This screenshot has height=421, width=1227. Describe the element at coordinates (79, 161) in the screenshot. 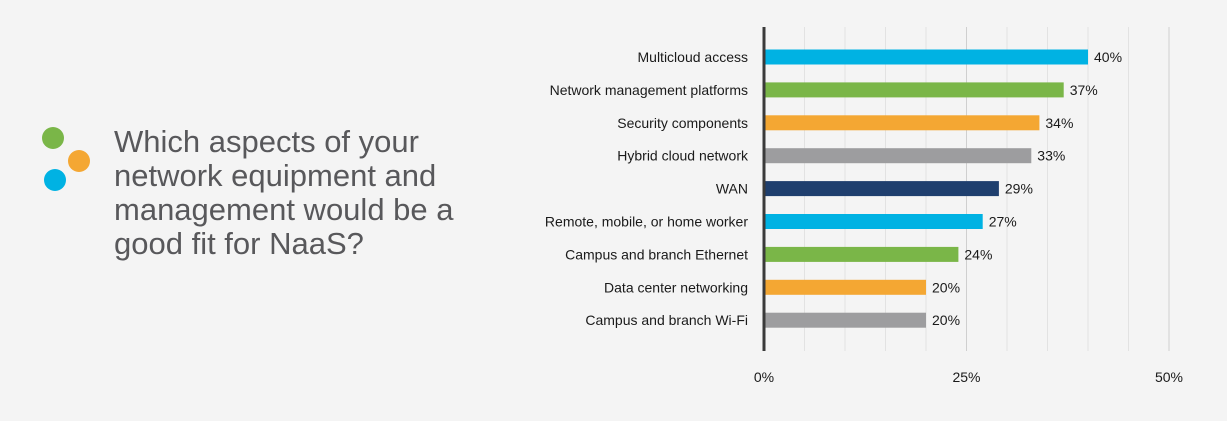

I see `orange-dot-icon` at that location.